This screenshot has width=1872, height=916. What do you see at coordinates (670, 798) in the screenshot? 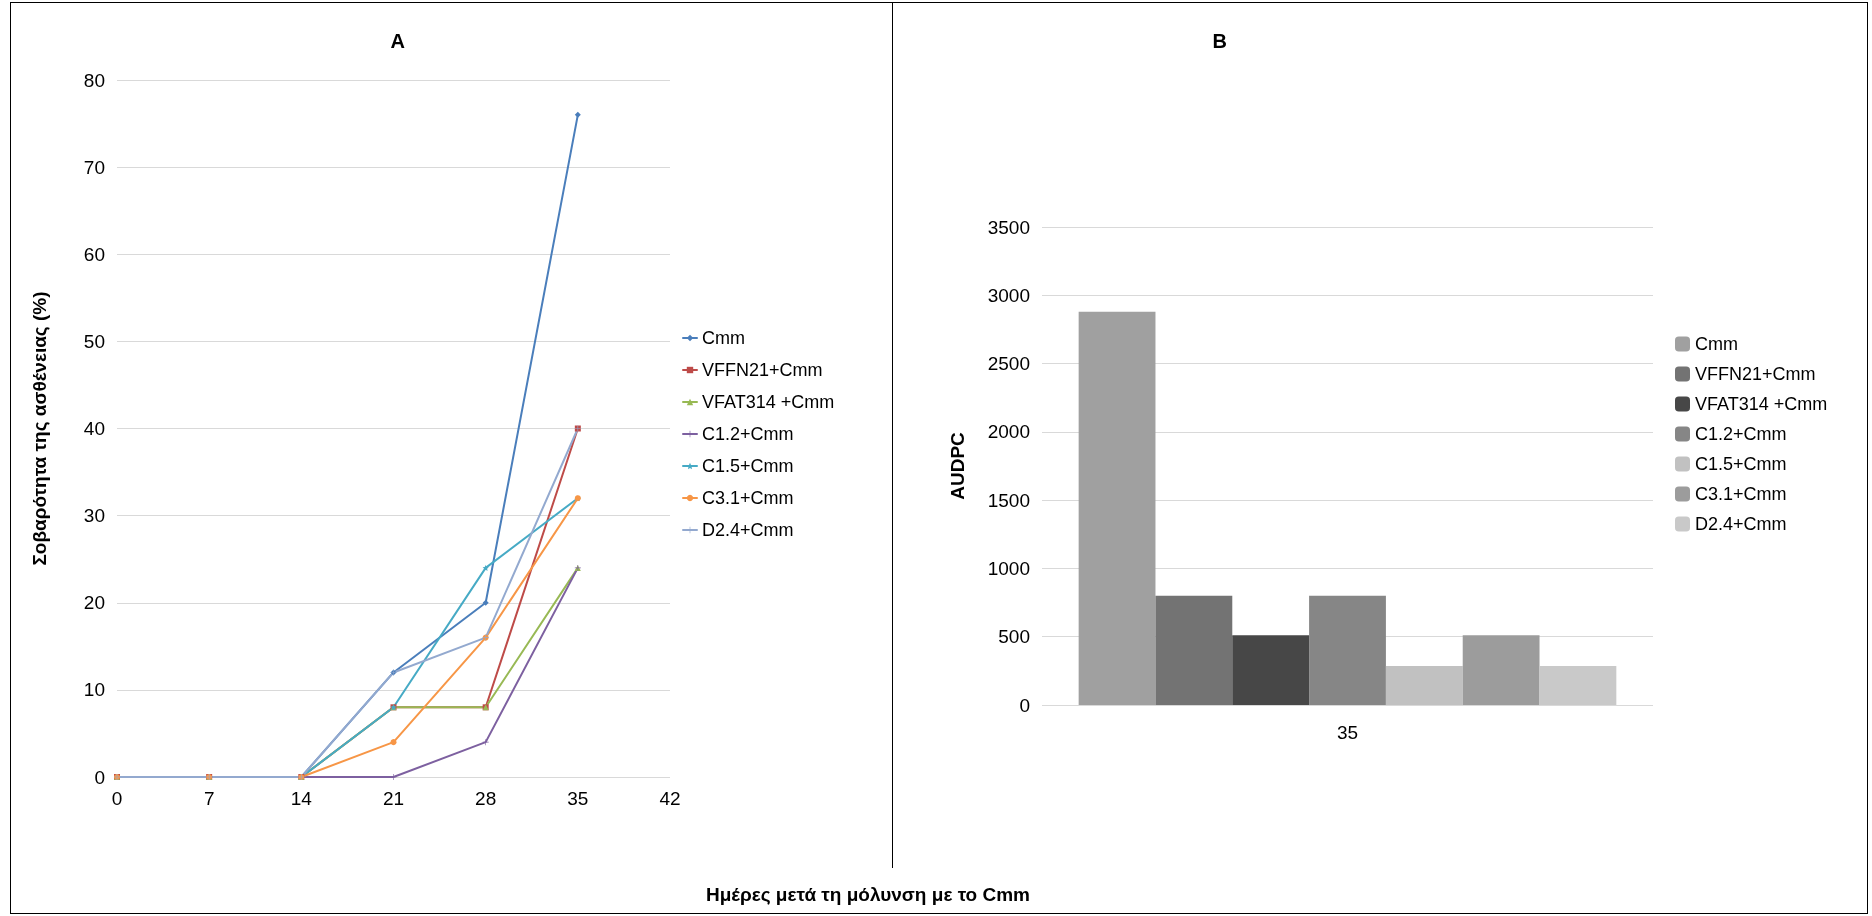
I see `x-tick-label: 42` at bounding box center [670, 798].